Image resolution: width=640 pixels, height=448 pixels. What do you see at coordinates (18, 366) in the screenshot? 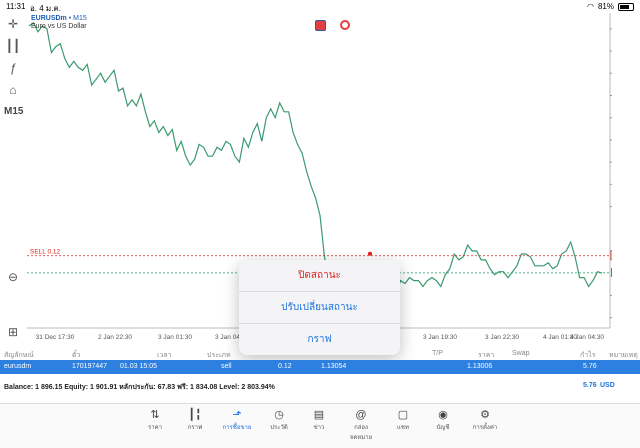
I see `row-symbol: eurusdm` at bounding box center [18, 366].